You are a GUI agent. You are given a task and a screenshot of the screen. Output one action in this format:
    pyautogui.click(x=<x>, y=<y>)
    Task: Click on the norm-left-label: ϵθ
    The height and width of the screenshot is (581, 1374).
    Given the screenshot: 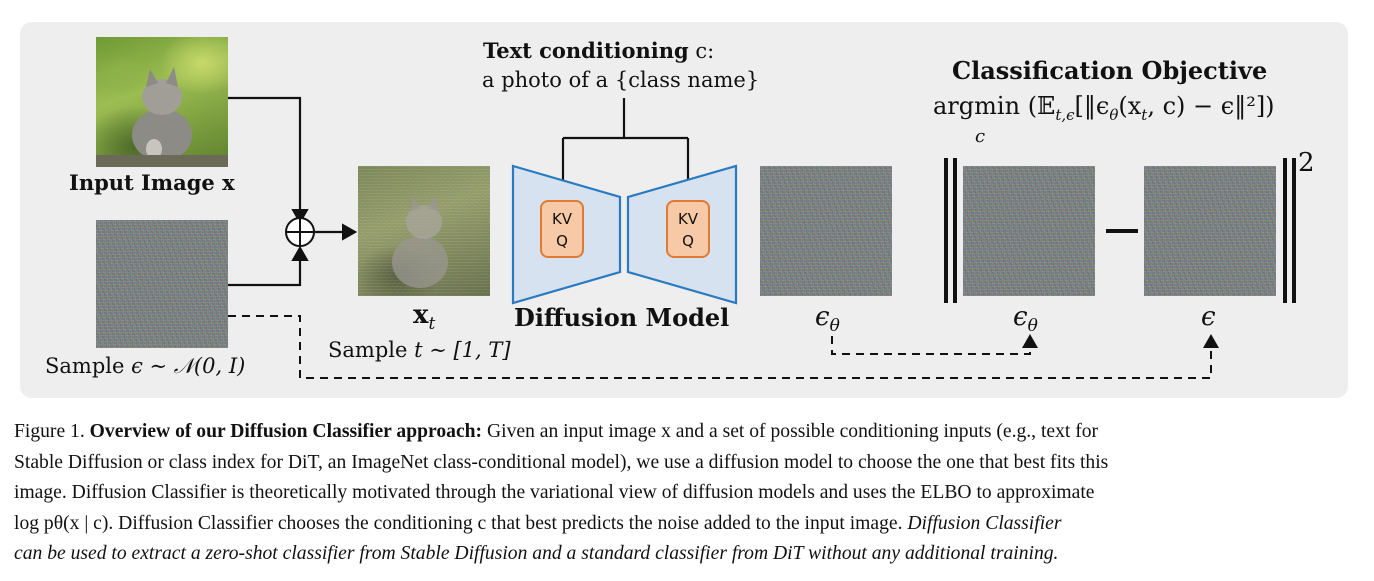 What is the action you would take?
    pyautogui.click(x=1025, y=319)
    